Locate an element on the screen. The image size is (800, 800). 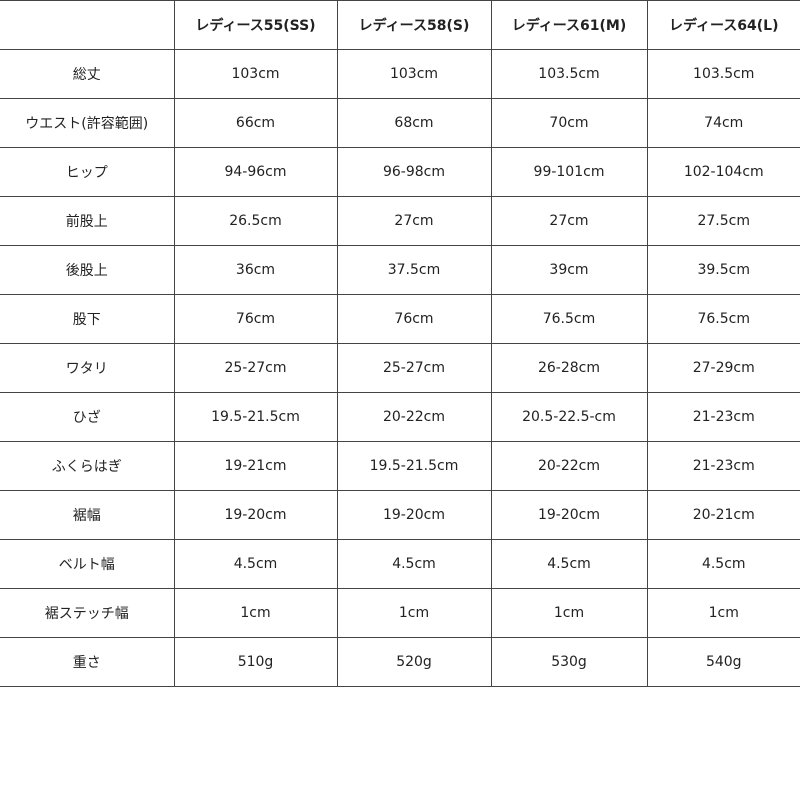
table-cell: 20-21cm is located at coordinates (723, 515).